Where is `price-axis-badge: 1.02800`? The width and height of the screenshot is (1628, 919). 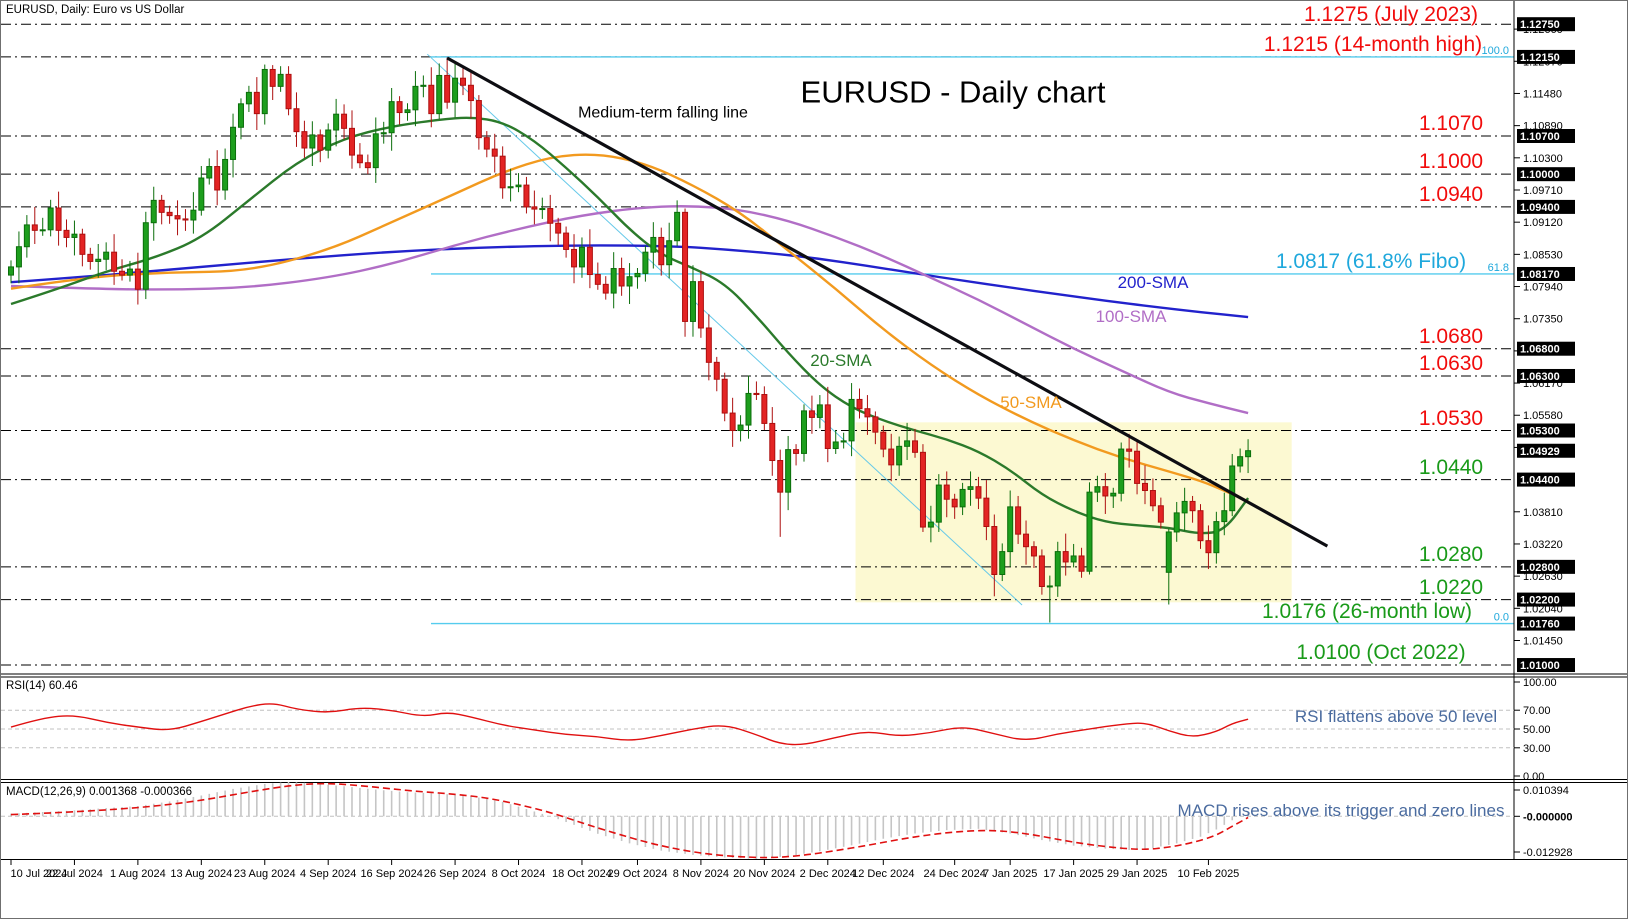 price-axis-badge: 1.02800 is located at coordinates (1546, 566).